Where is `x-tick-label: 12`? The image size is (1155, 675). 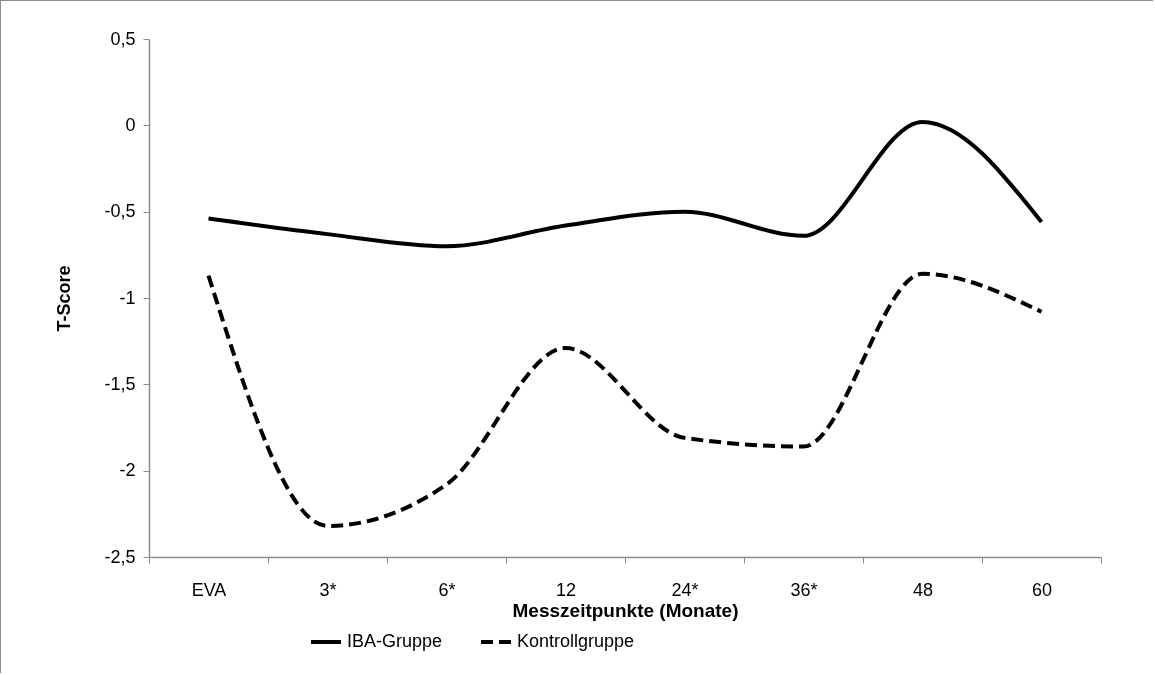 x-tick-label: 12 is located at coordinates (566, 589).